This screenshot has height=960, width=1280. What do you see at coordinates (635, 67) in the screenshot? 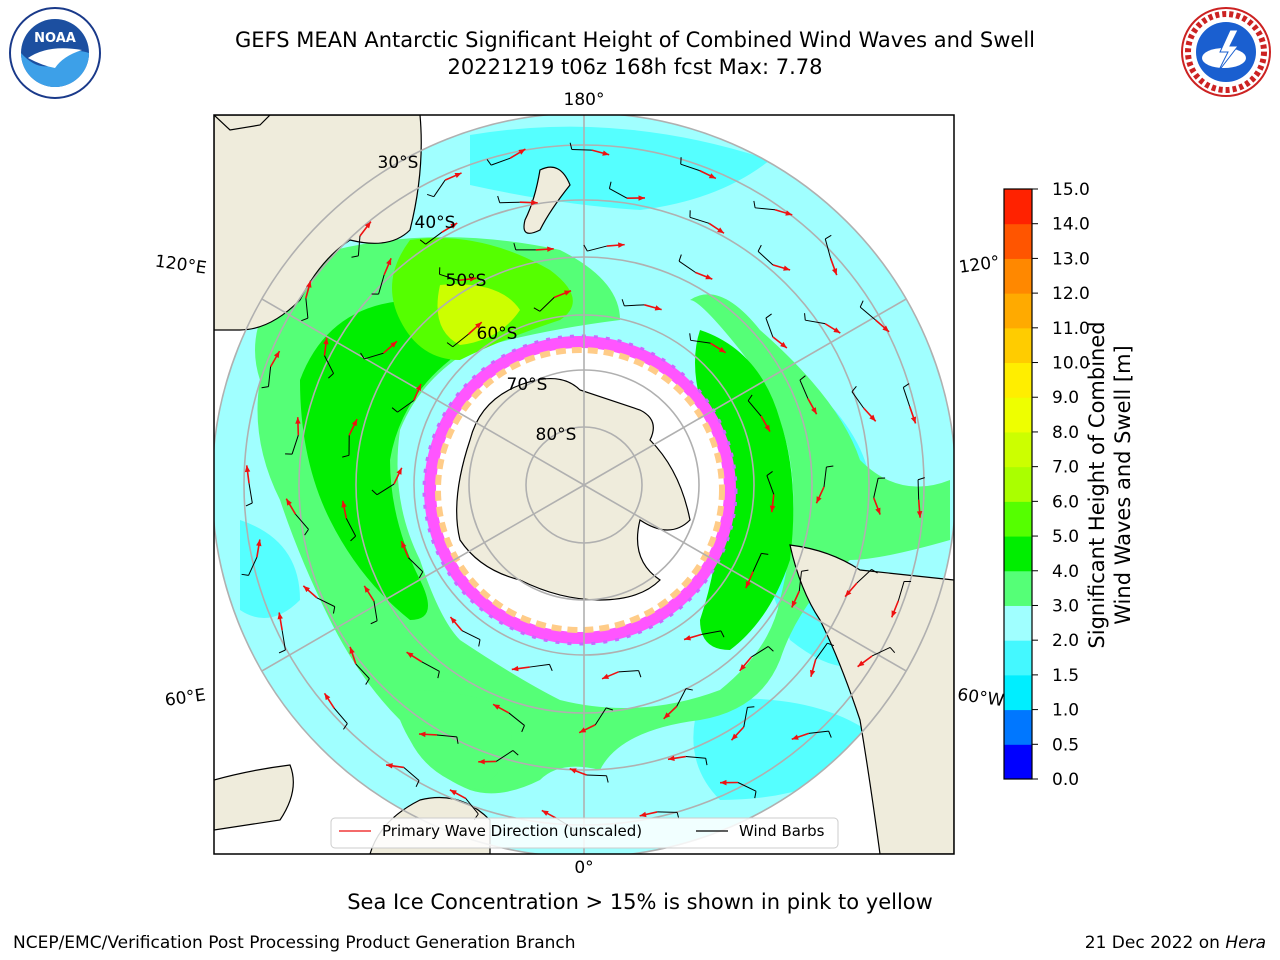
I see `chart-subtitle: 20221219 t06z 168h fcst Max: 7.78` at bounding box center [635, 67].